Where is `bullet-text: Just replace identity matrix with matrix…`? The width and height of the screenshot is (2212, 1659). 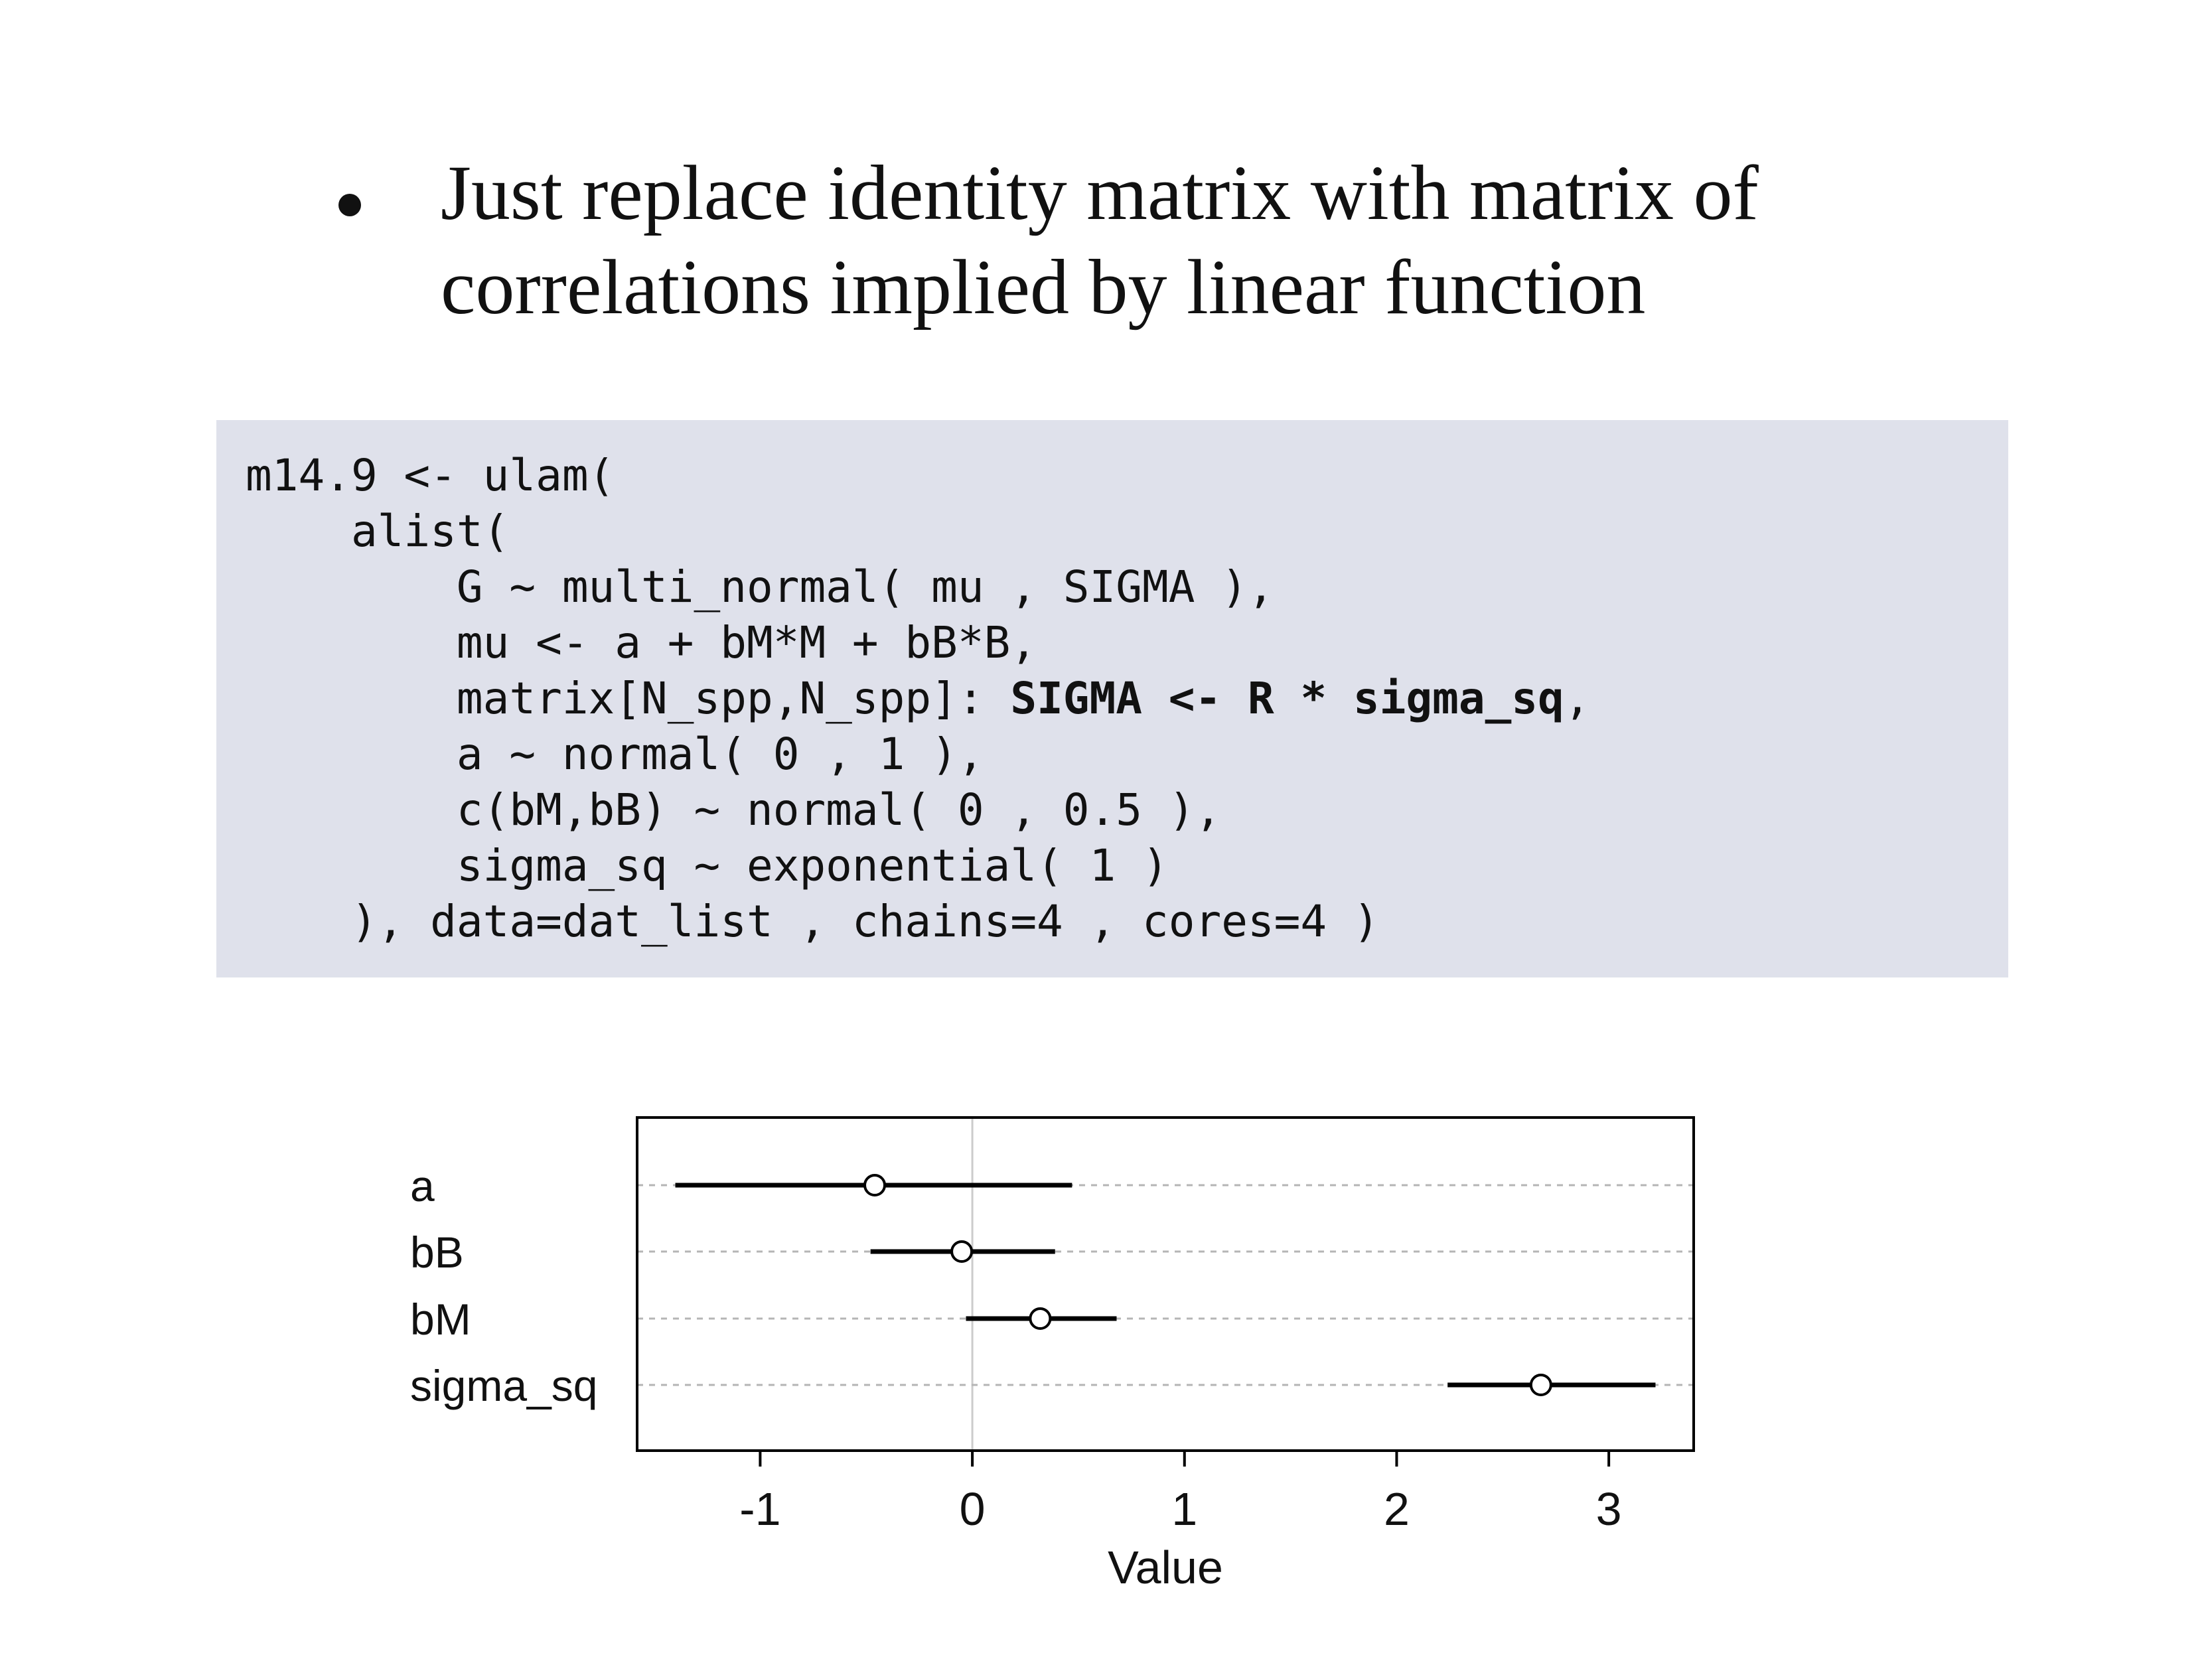
bullet-text: Just replace identity matrix with matrix… is located at coordinates (1100, 239).